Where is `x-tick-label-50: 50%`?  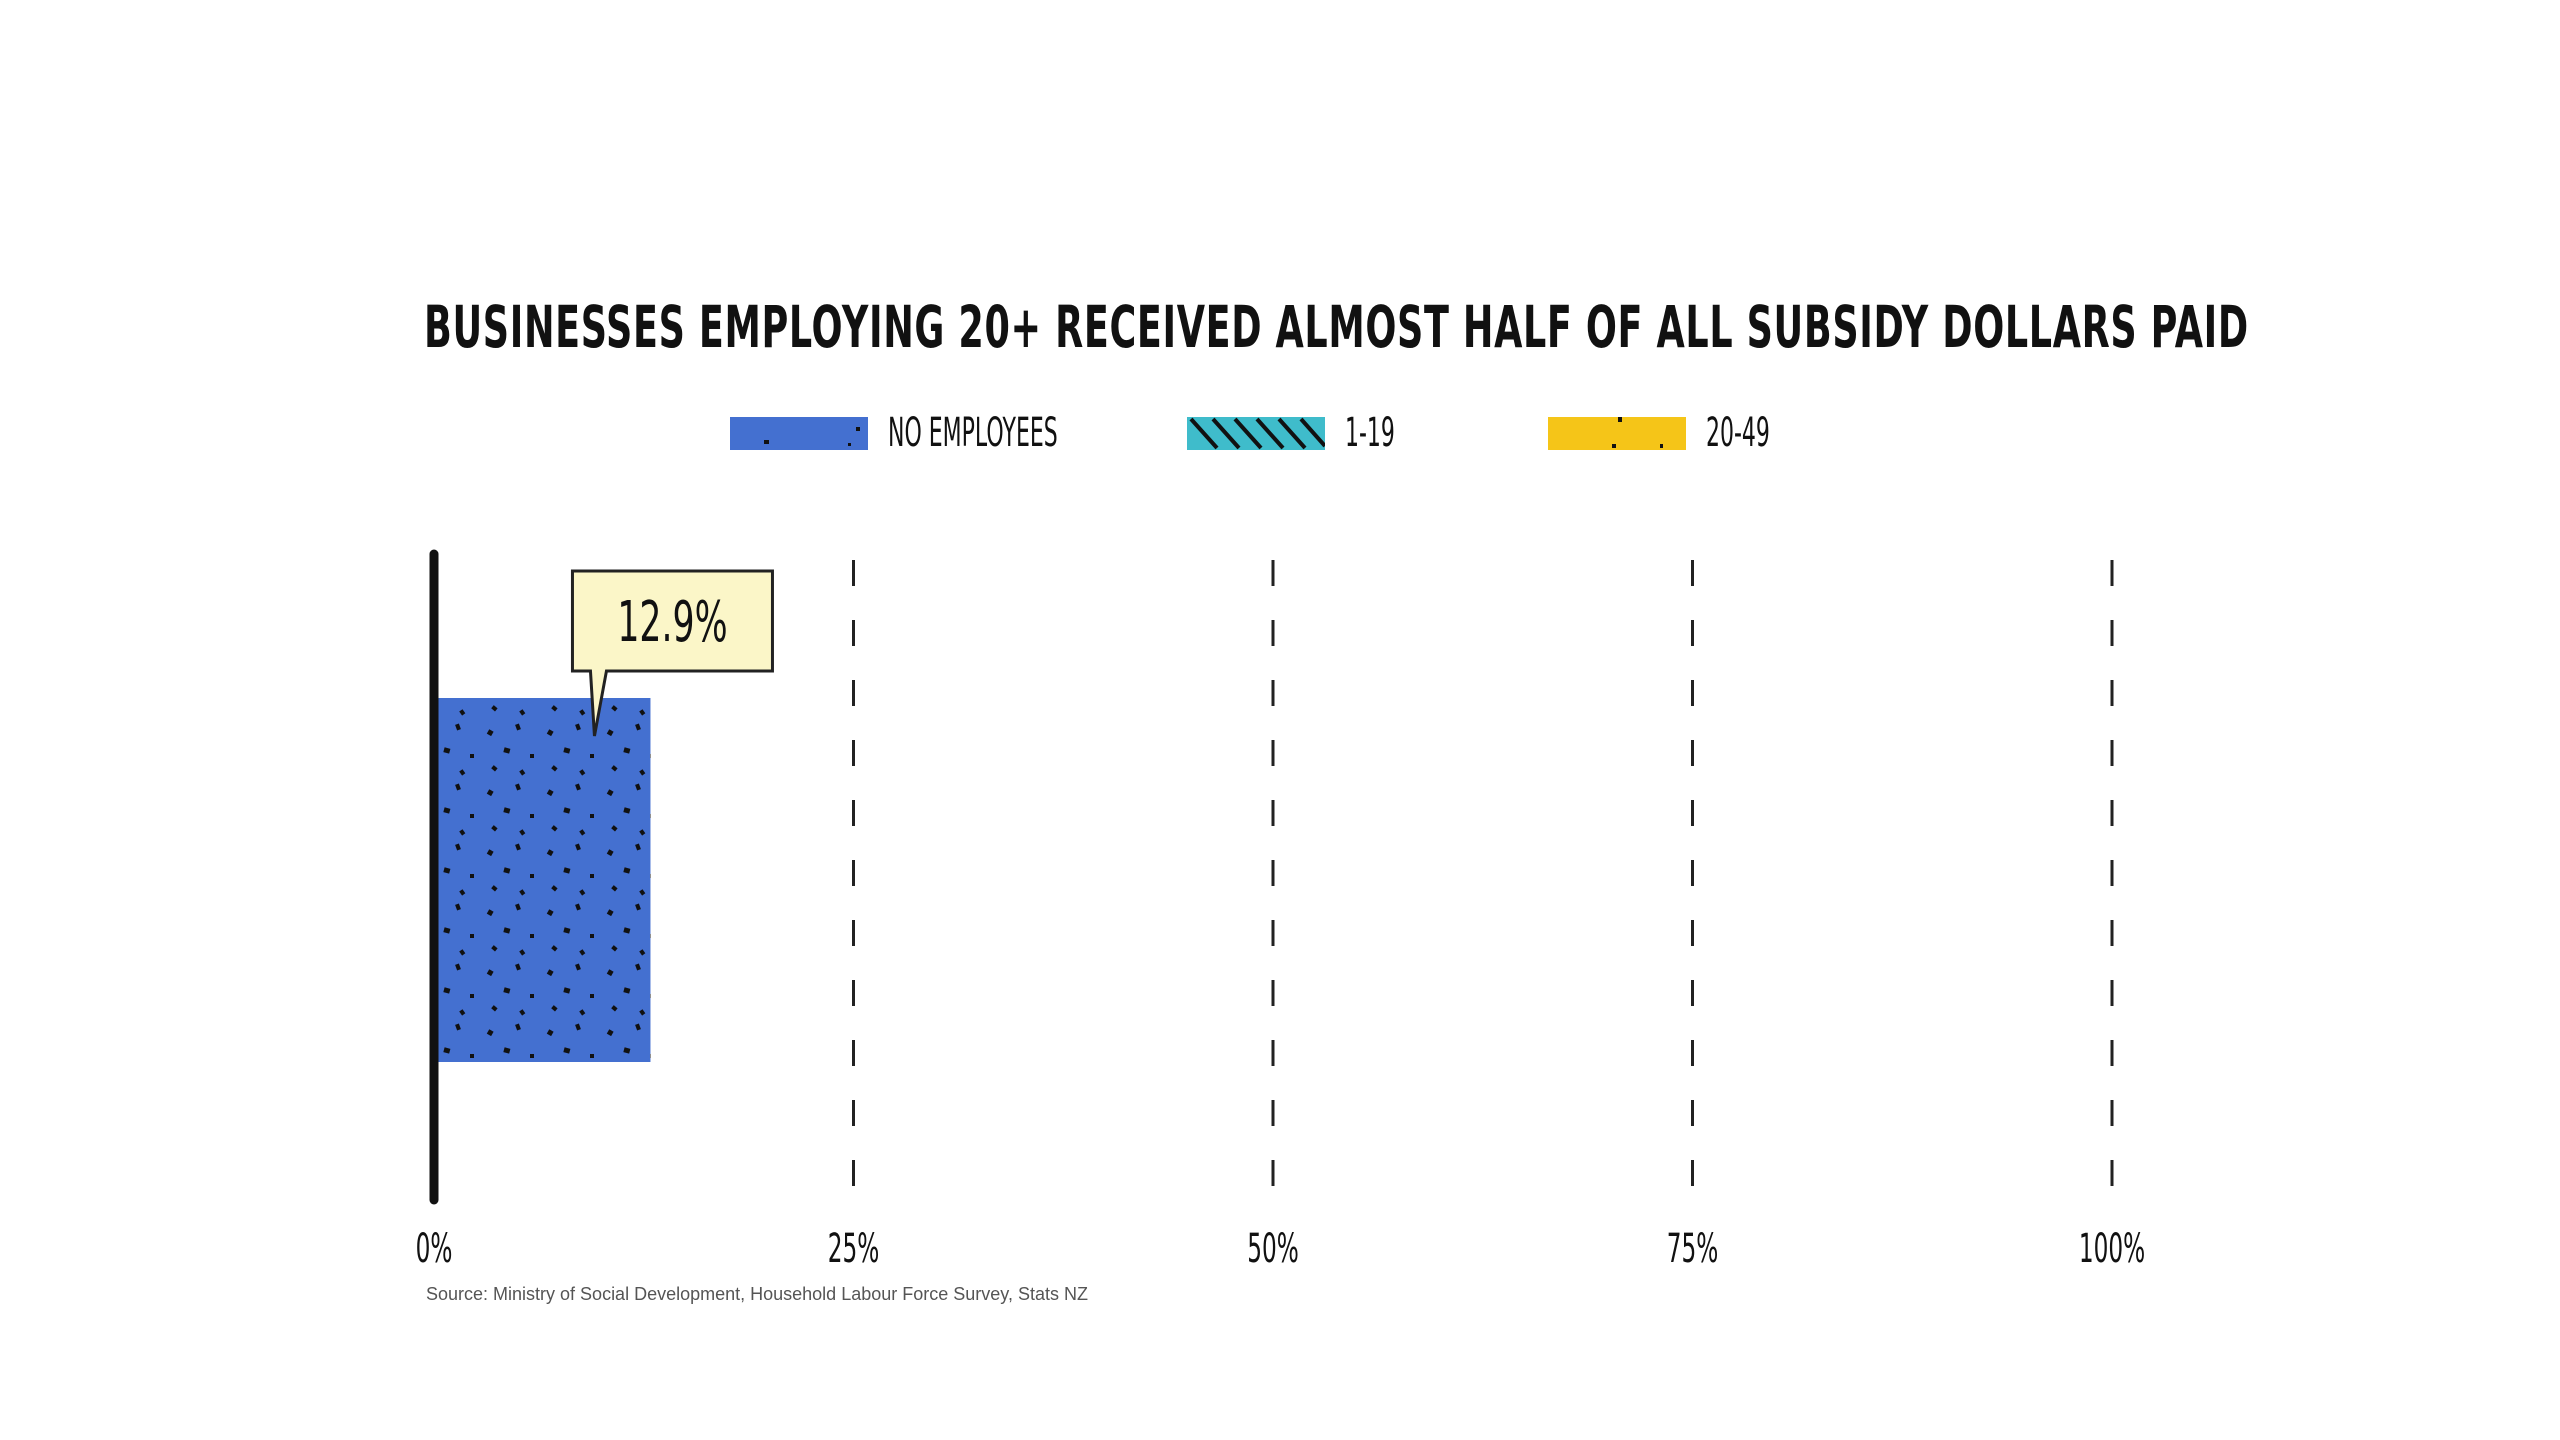 x-tick-label-50: 50% is located at coordinates (1273, 1248).